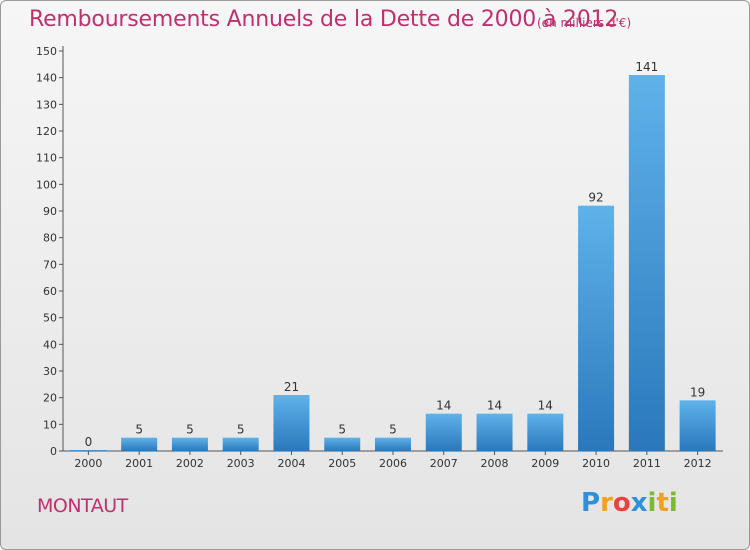 Image resolution: width=750 pixels, height=550 pixels. I want to click on y-tick-label: 20, so click(50, 398).